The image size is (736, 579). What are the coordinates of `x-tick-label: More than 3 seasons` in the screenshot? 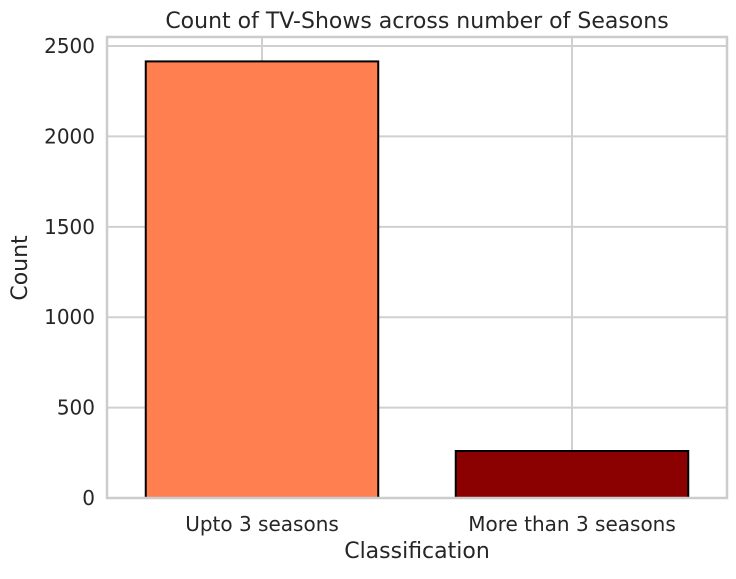 It's located at (572, 524).